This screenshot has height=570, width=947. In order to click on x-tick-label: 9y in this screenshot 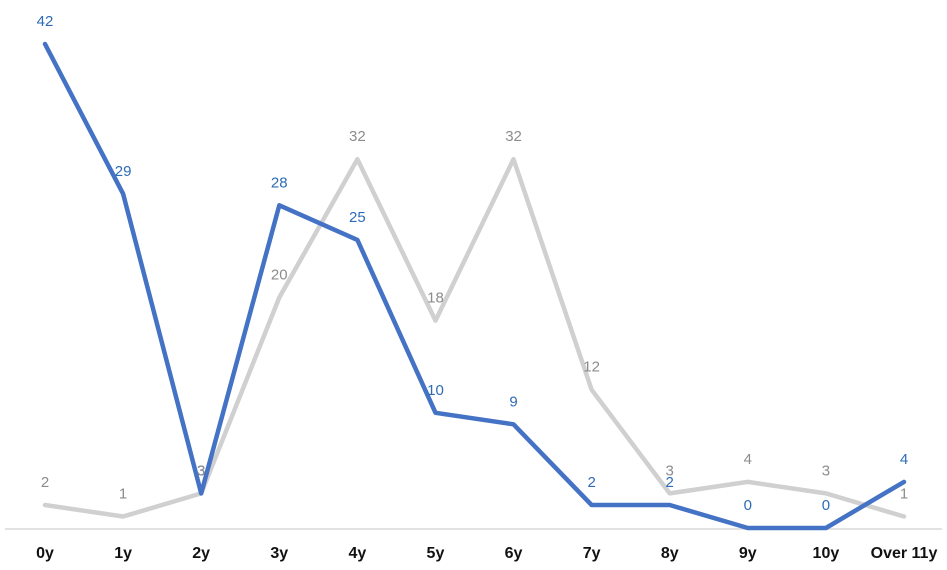, I will do `click(748, 553)`.